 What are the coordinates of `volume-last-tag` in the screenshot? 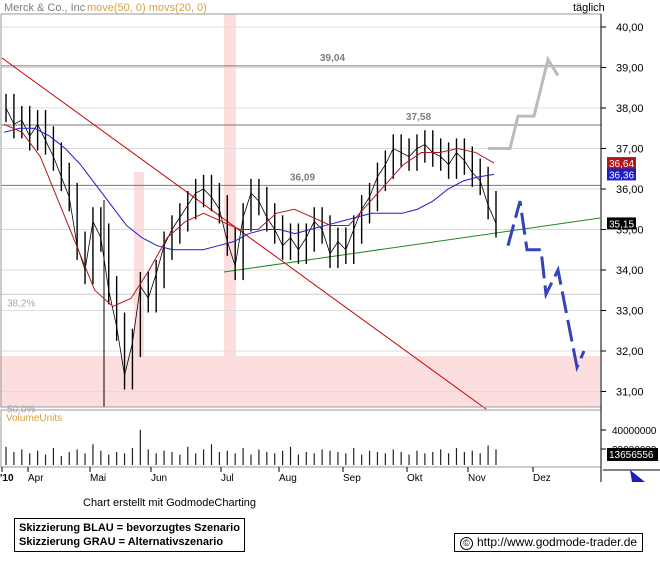 It's located at (632, 454).